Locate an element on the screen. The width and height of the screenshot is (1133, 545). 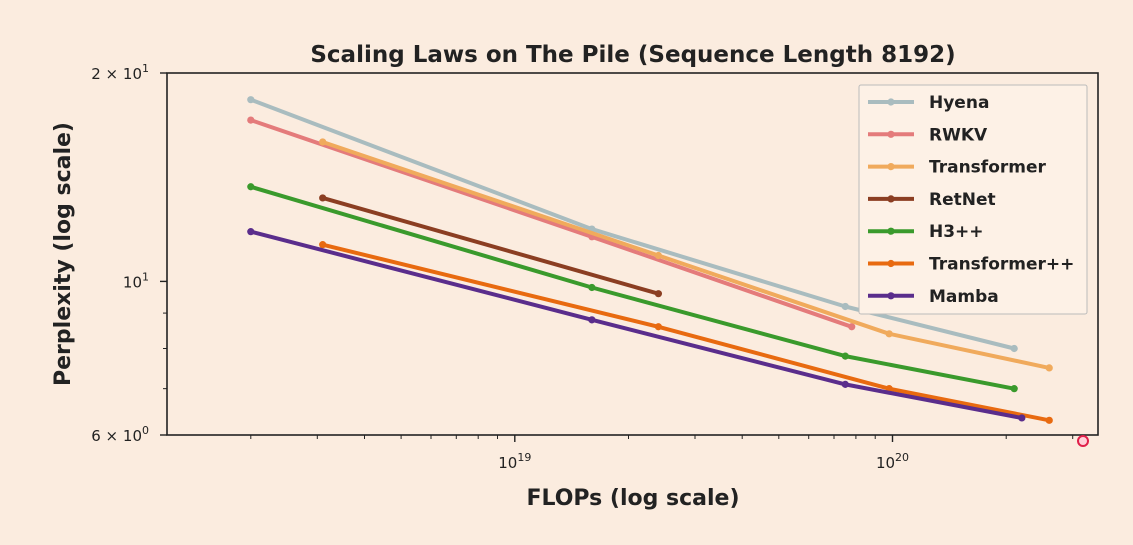
legend-item: Transformer++ is located at coordinates (971, 265).